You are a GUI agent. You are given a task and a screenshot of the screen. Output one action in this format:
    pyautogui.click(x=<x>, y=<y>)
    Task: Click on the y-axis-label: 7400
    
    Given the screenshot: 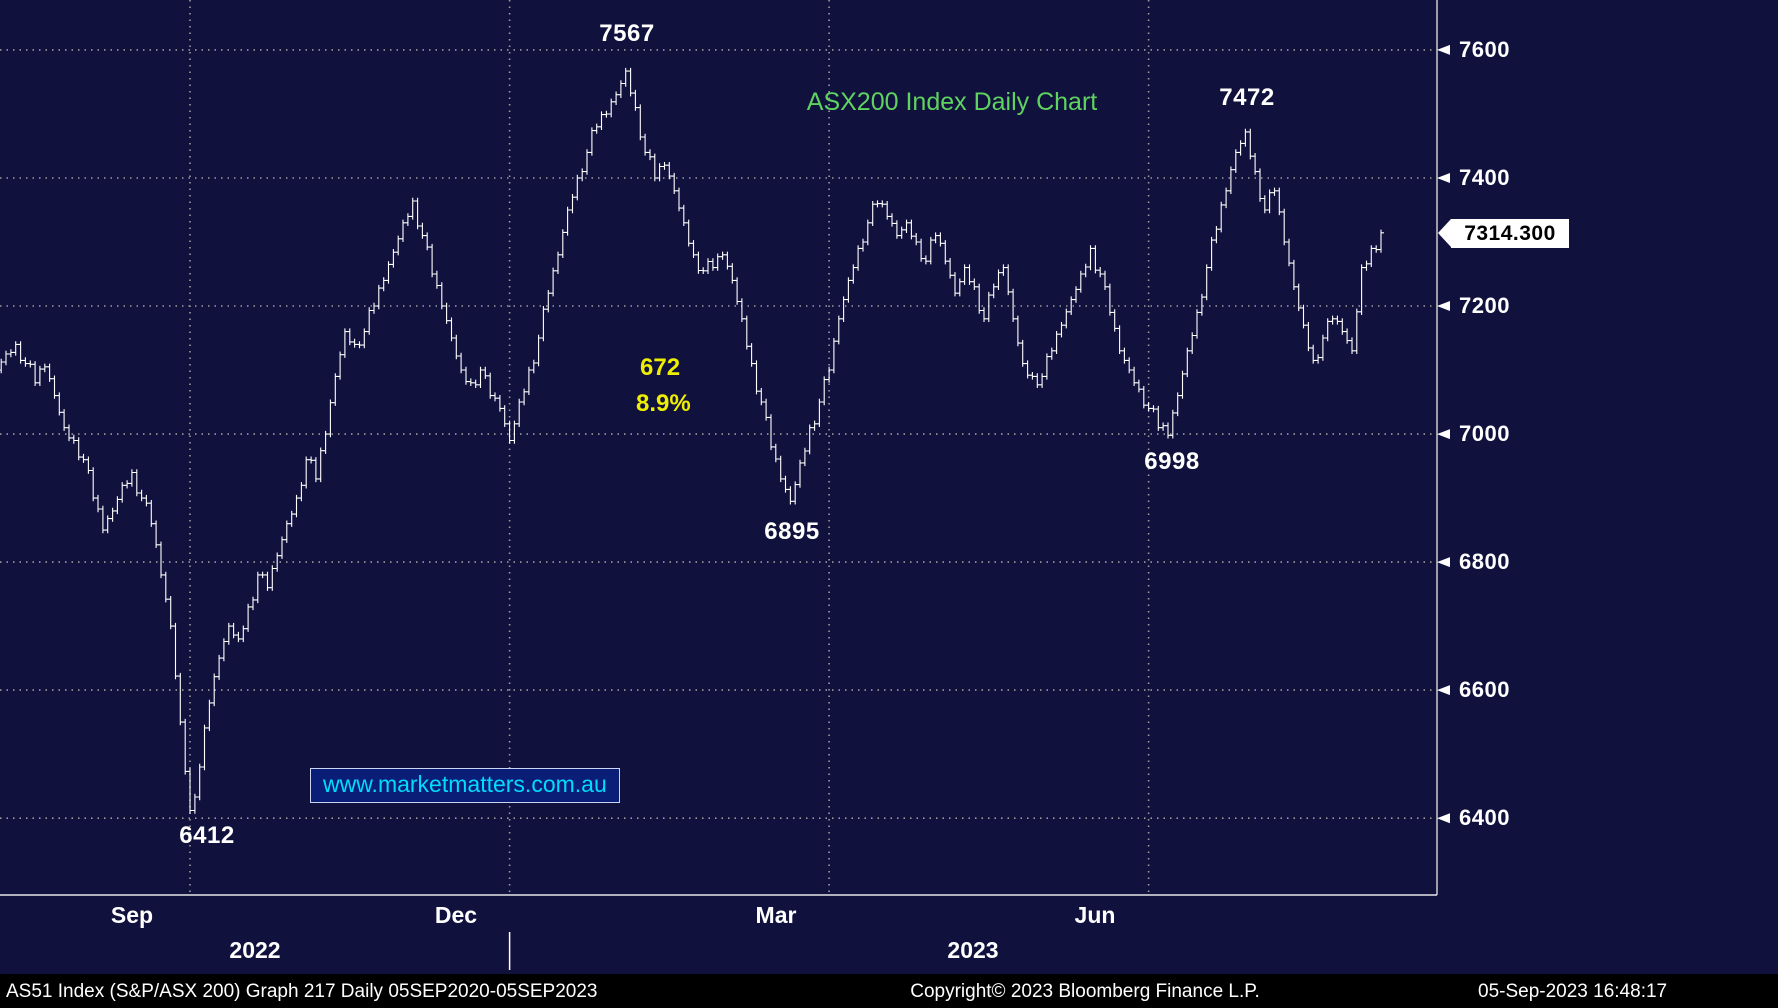 What is the action you would take?
    pyautogui.click(x=1484, y=177)
    